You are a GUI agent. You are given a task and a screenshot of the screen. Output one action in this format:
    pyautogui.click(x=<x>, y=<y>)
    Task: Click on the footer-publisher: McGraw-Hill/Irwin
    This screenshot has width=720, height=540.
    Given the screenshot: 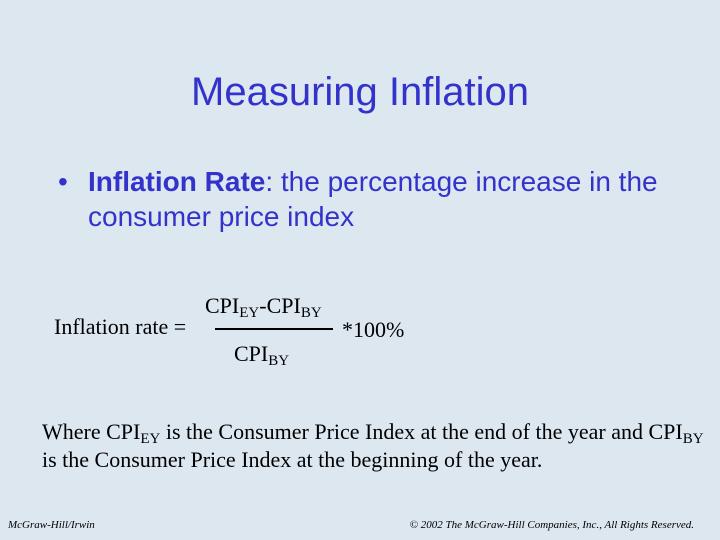 What is the action you would take?
    pyautogui.click(x=51, y=525)
    